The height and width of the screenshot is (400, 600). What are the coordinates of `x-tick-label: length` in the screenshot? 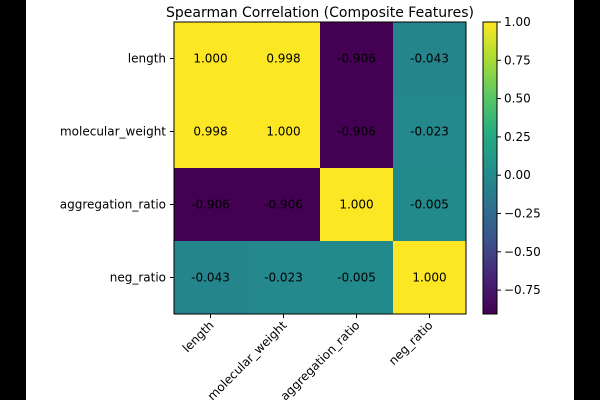 It's located at (198, 336).